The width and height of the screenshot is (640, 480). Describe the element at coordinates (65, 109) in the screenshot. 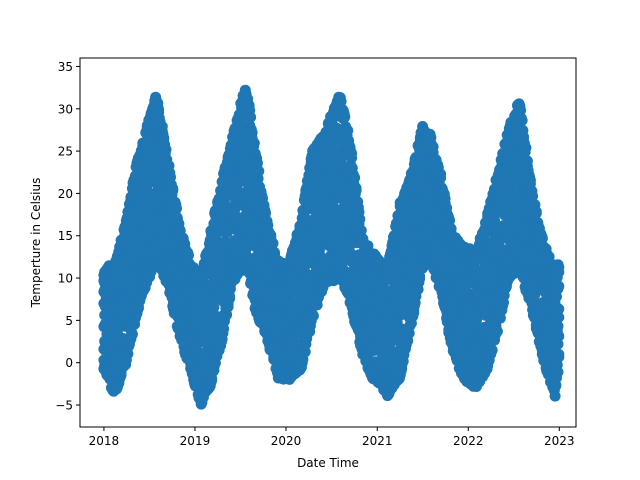

I see `y-tick-label: 30` at that location.